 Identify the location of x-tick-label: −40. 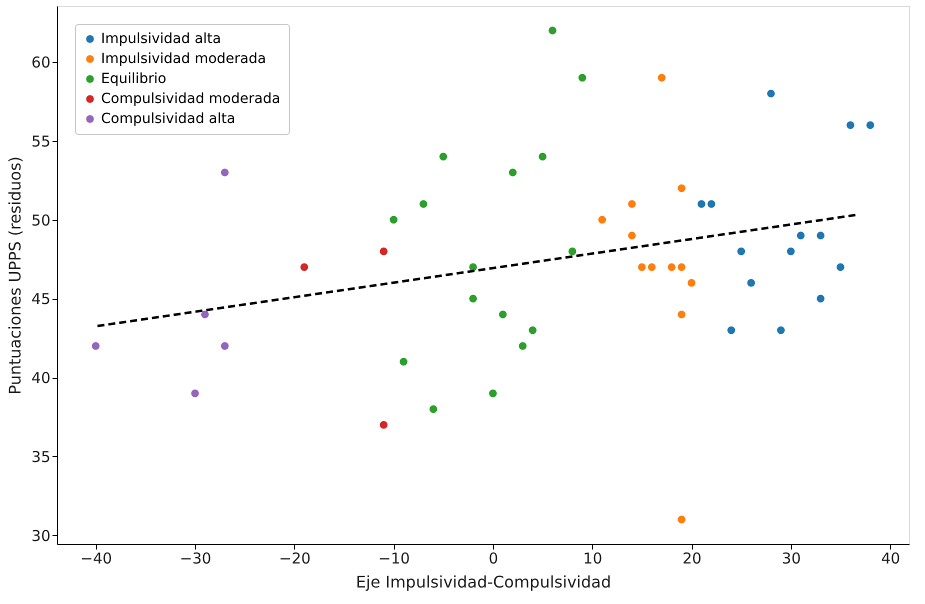
(96, 559).